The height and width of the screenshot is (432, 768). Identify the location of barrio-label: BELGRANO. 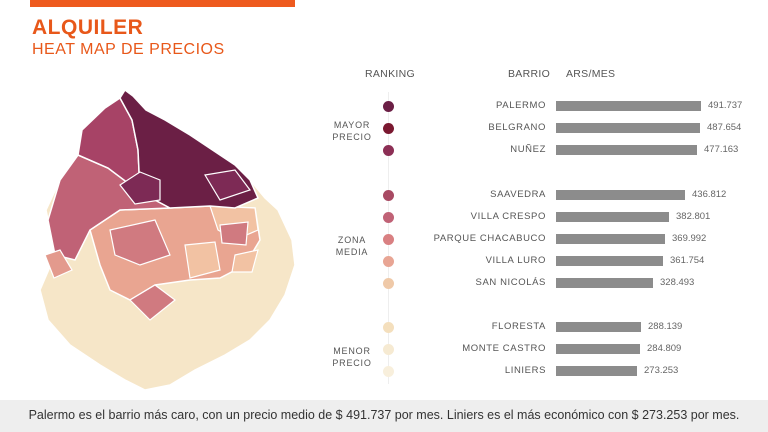
(517, 127).